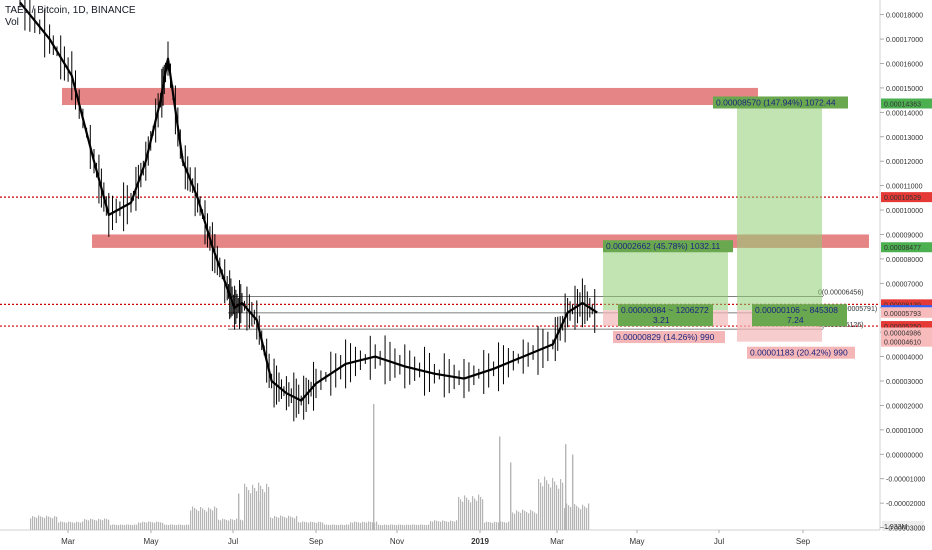 Image resolution: width=932 pixels, height=550 pixels. What do you see at coordinates (904, 382) in the screenshot?
I see `price-tick-label: 0.00003000` at bounding box center [904, 382].